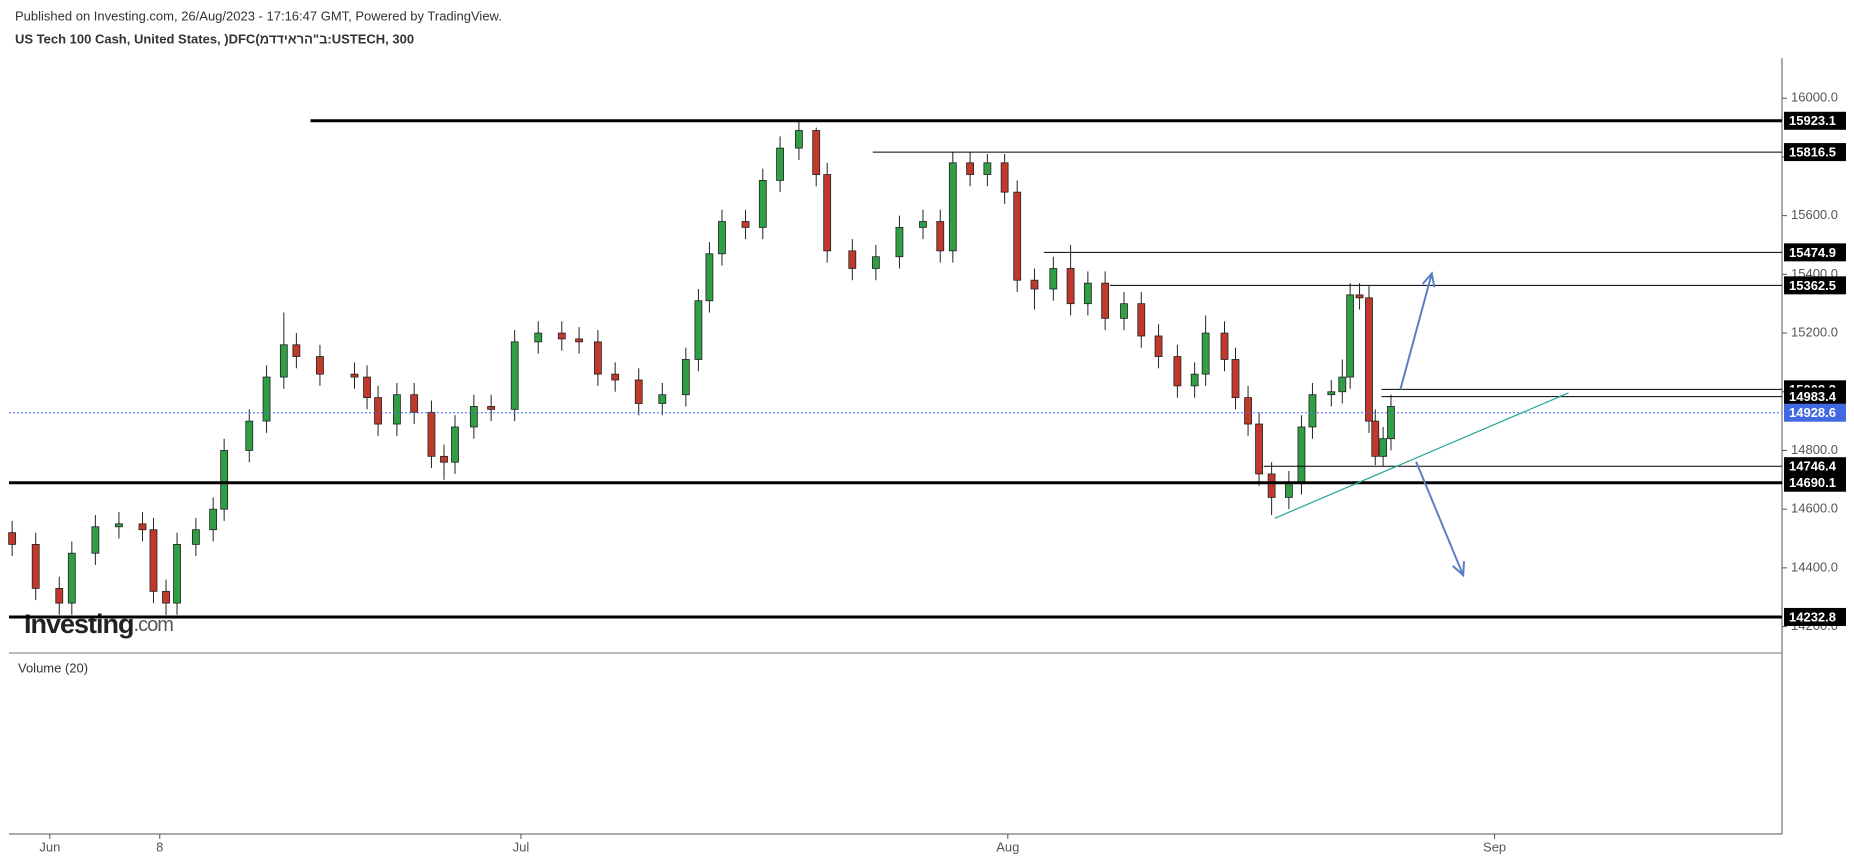  What do you see at coordinates (1812, 616) in the screenshot?
I see `level-label: 14232.8` at bounding box center [1812, 616].